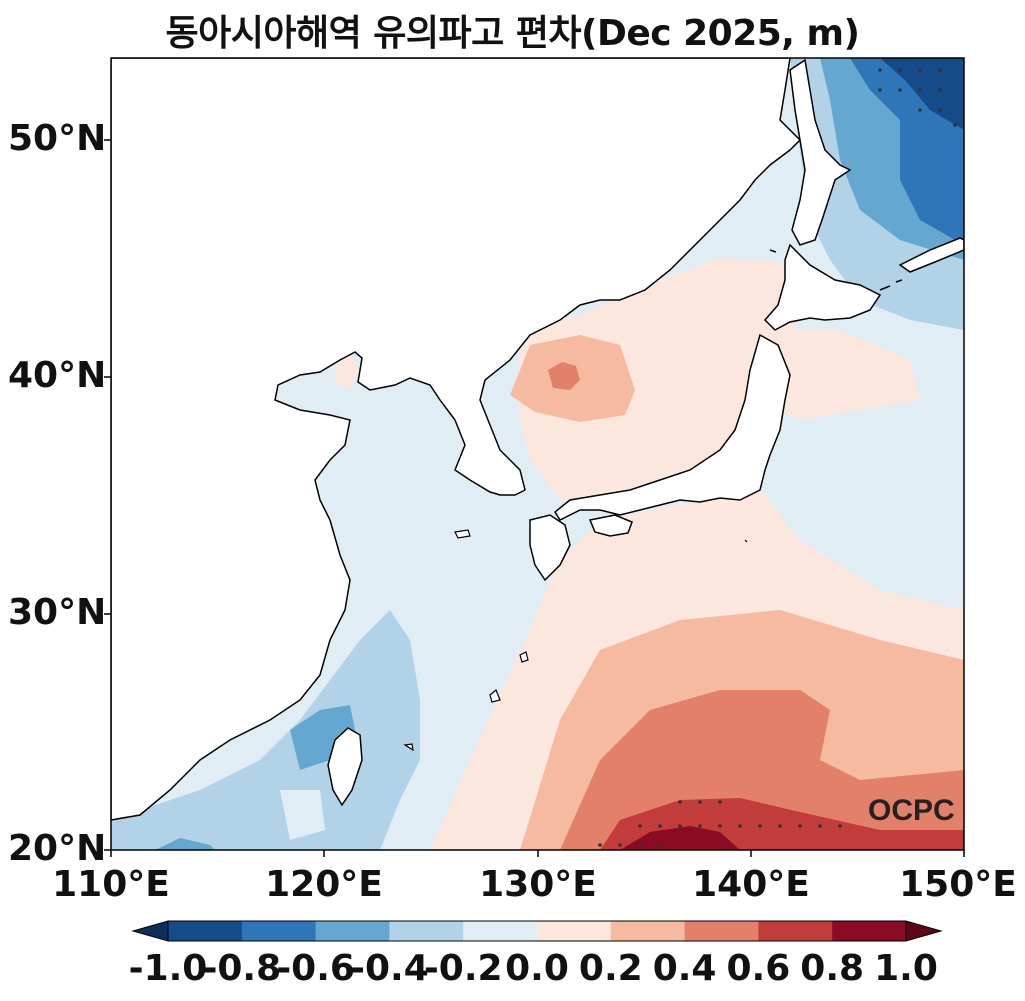 Image resolution: width=1025 pixels, height=1001 pixels. Describe the element at coordinates (610, 525) in the screenshot. I see `shikoku` at that location.